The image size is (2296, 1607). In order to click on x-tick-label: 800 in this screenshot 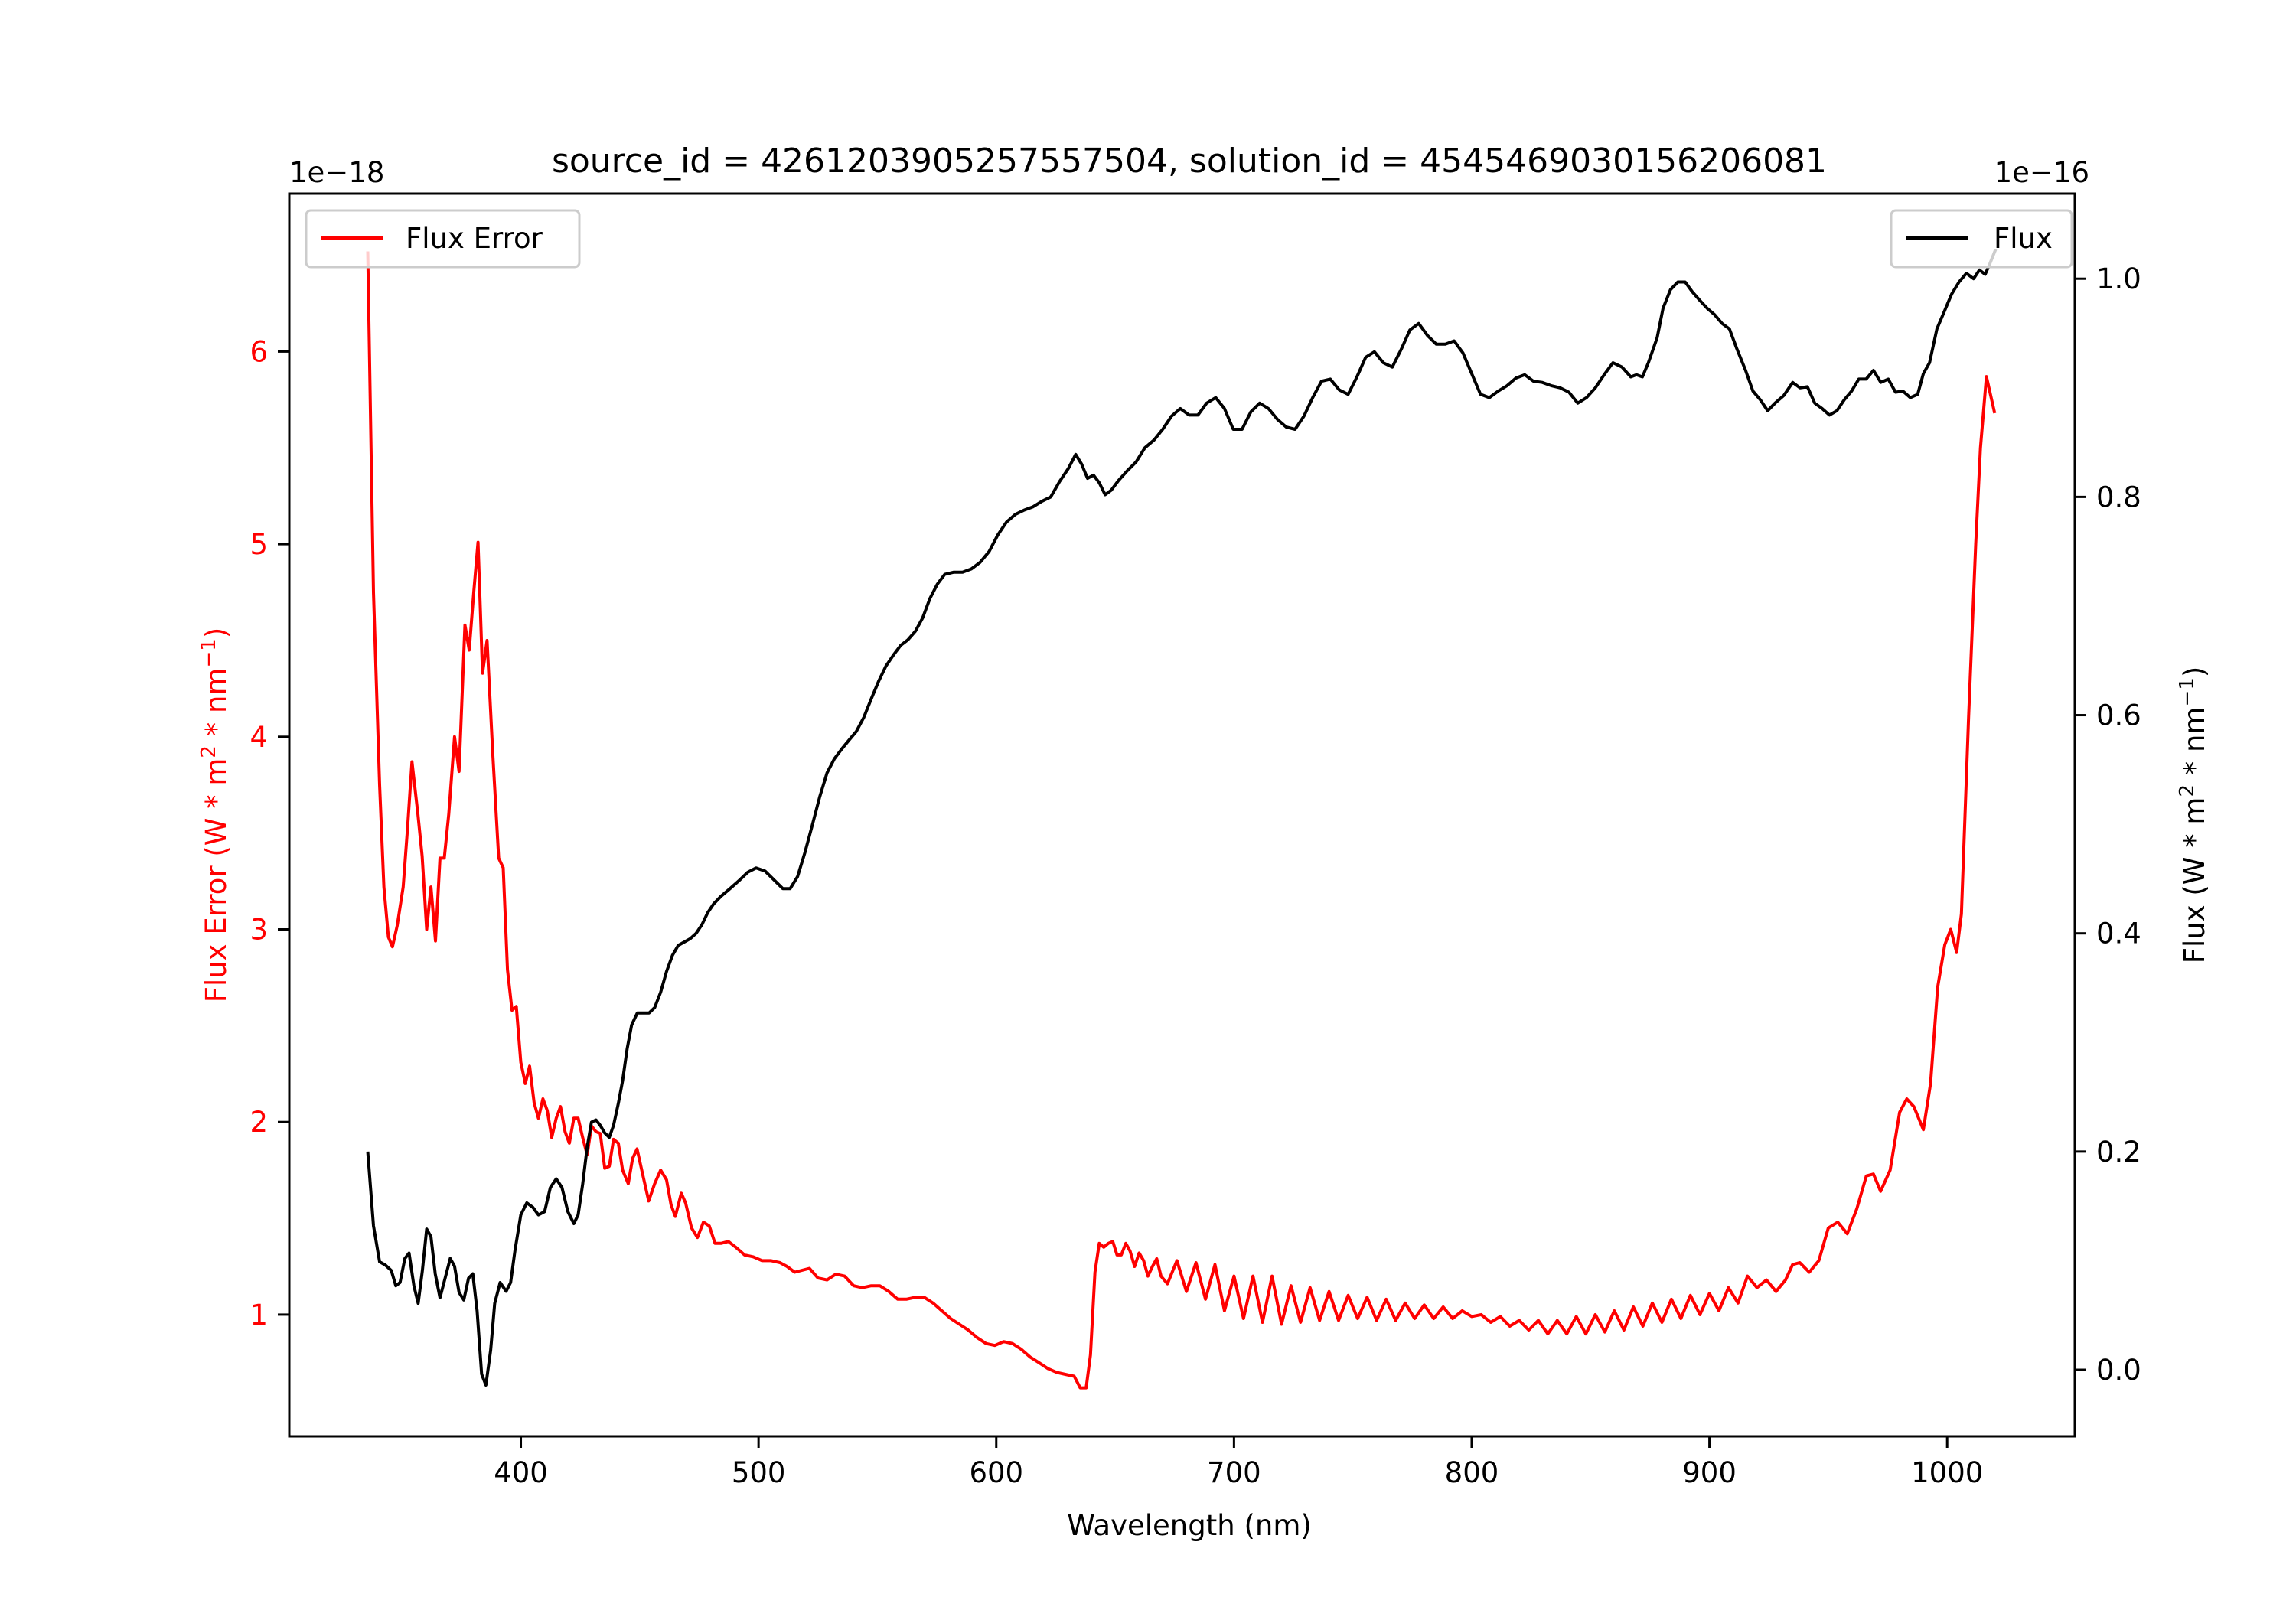, I will do `click(1472, 1473)`.